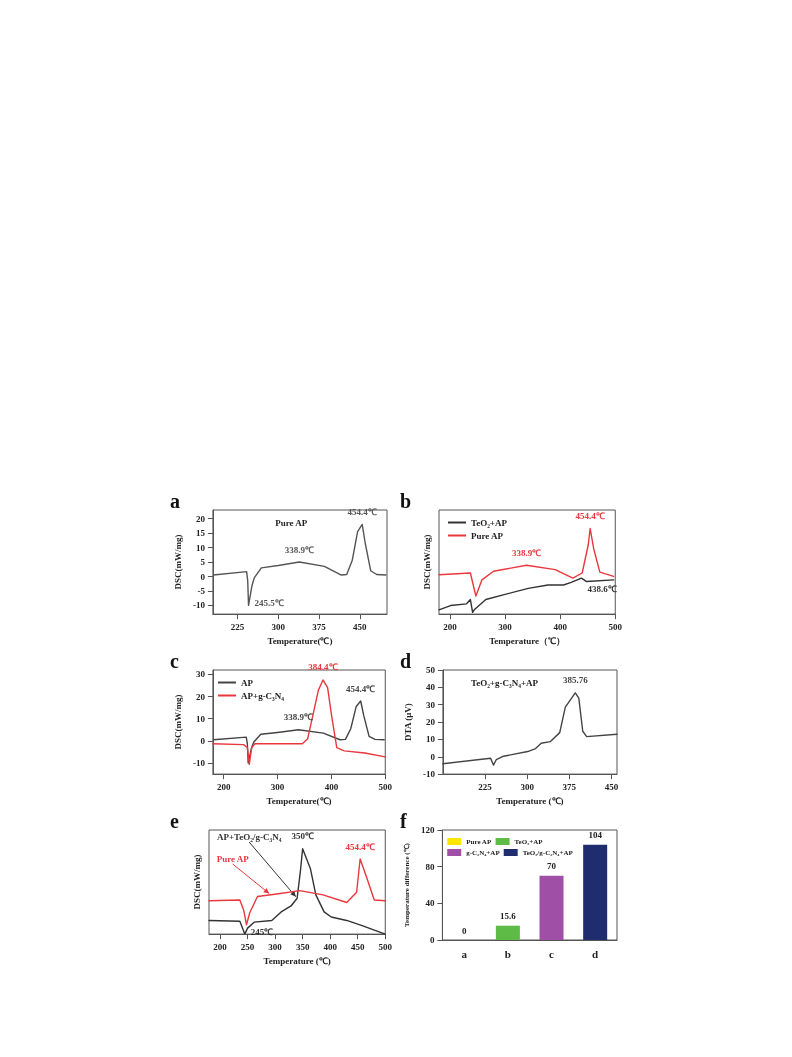  What do you see at coordinates (552, 953) in the screenshot?
I see `x-tick-label: c` at bounding box center [552, 953].